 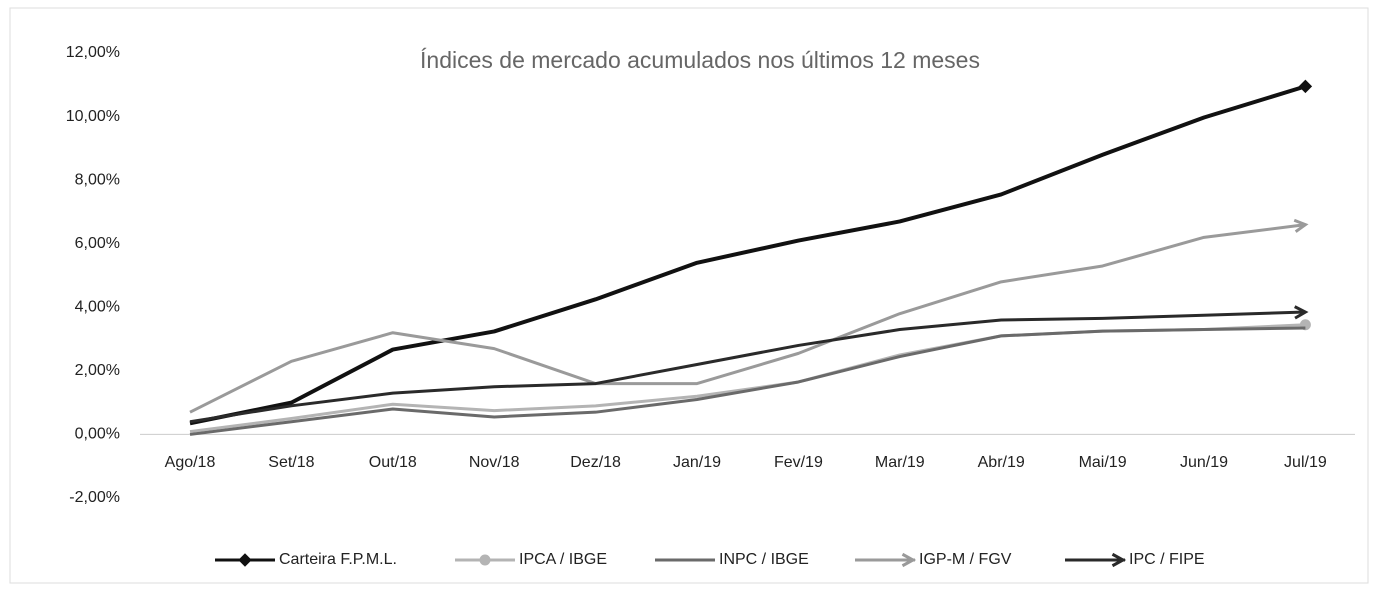 I want to click on x-tick-label: Out/18, so click(x=393, y=462).